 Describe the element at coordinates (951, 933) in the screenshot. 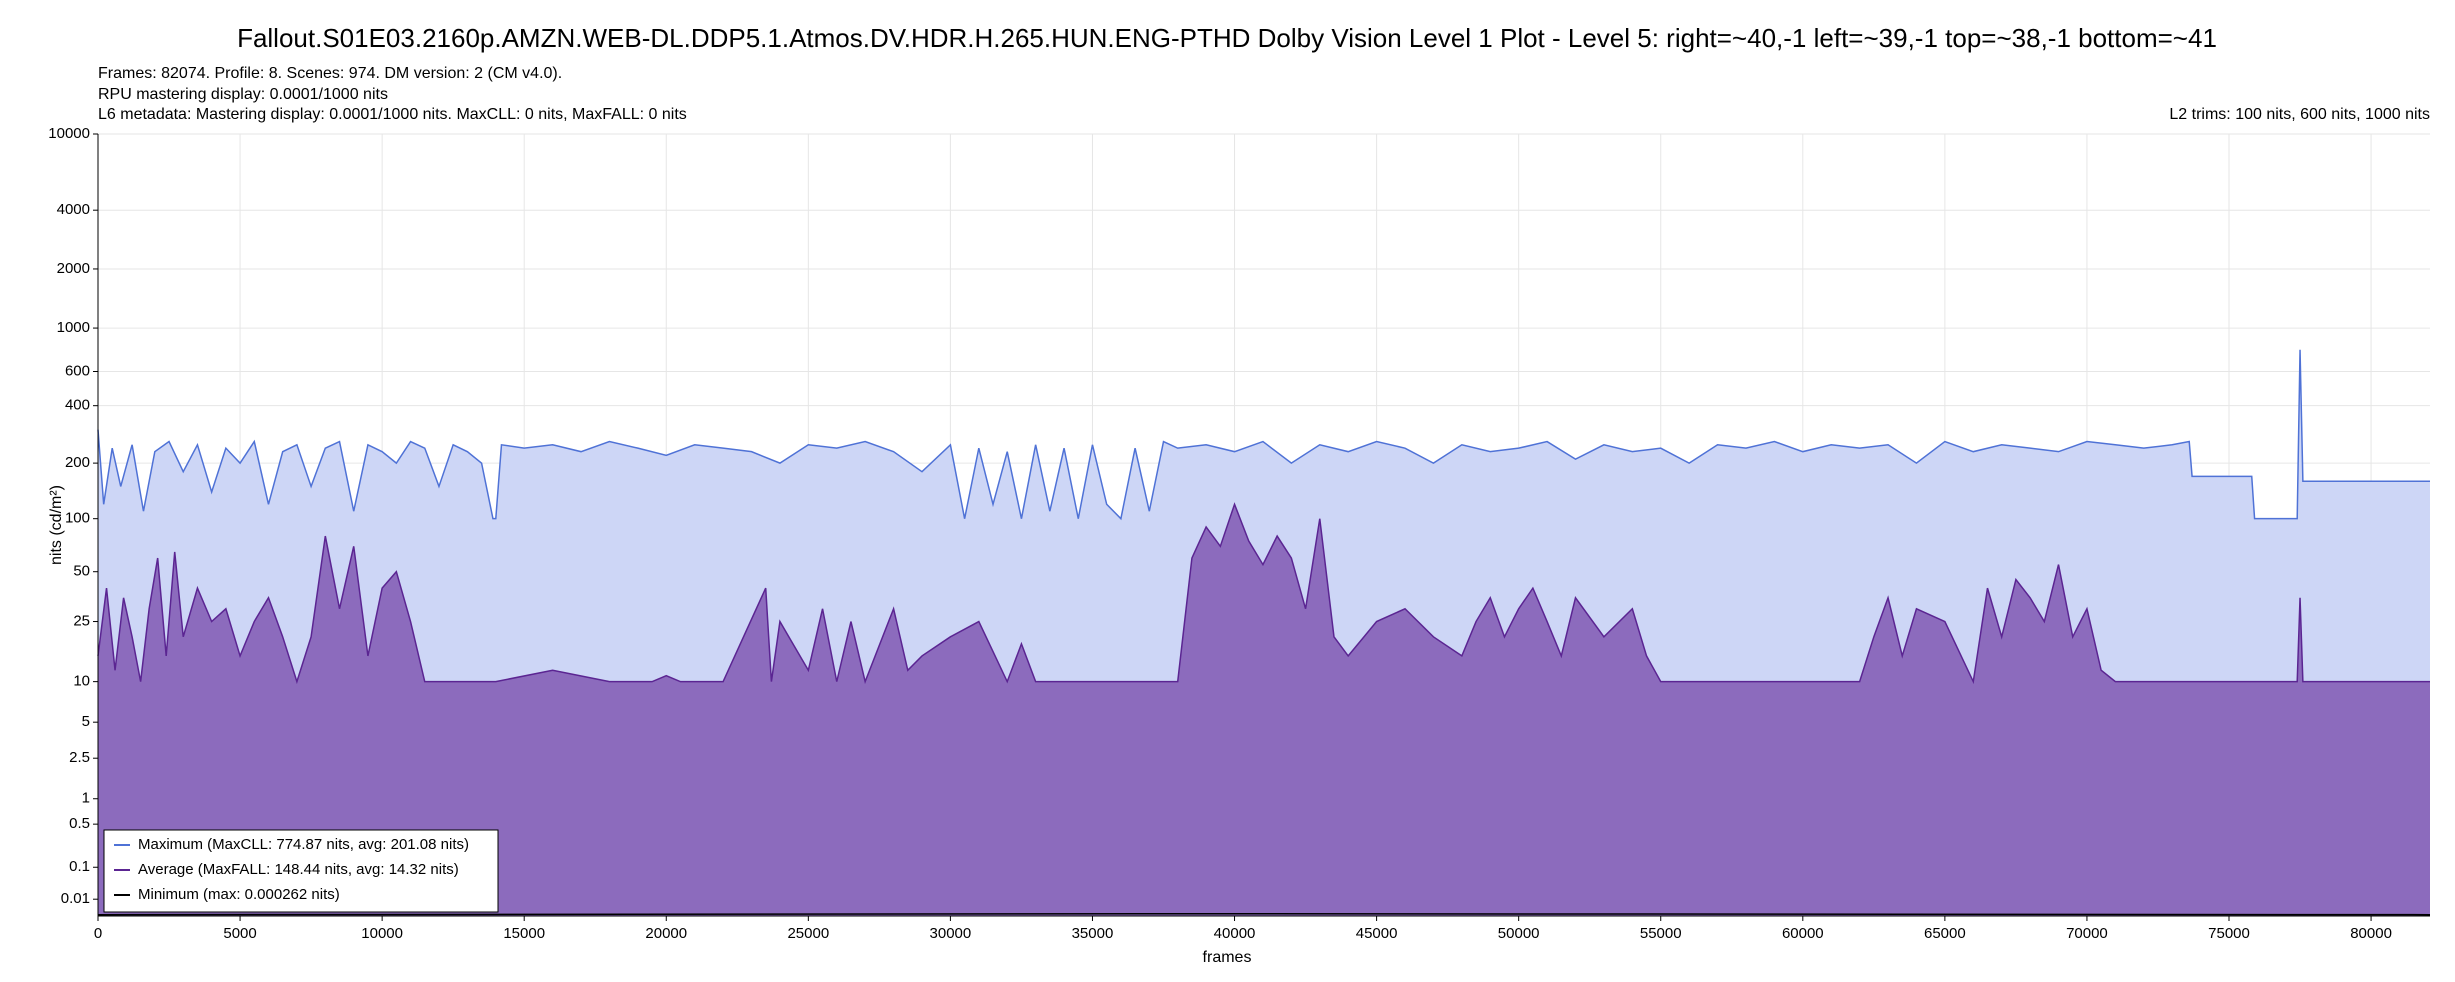

I see `x-tick-label: 30000` at that location.